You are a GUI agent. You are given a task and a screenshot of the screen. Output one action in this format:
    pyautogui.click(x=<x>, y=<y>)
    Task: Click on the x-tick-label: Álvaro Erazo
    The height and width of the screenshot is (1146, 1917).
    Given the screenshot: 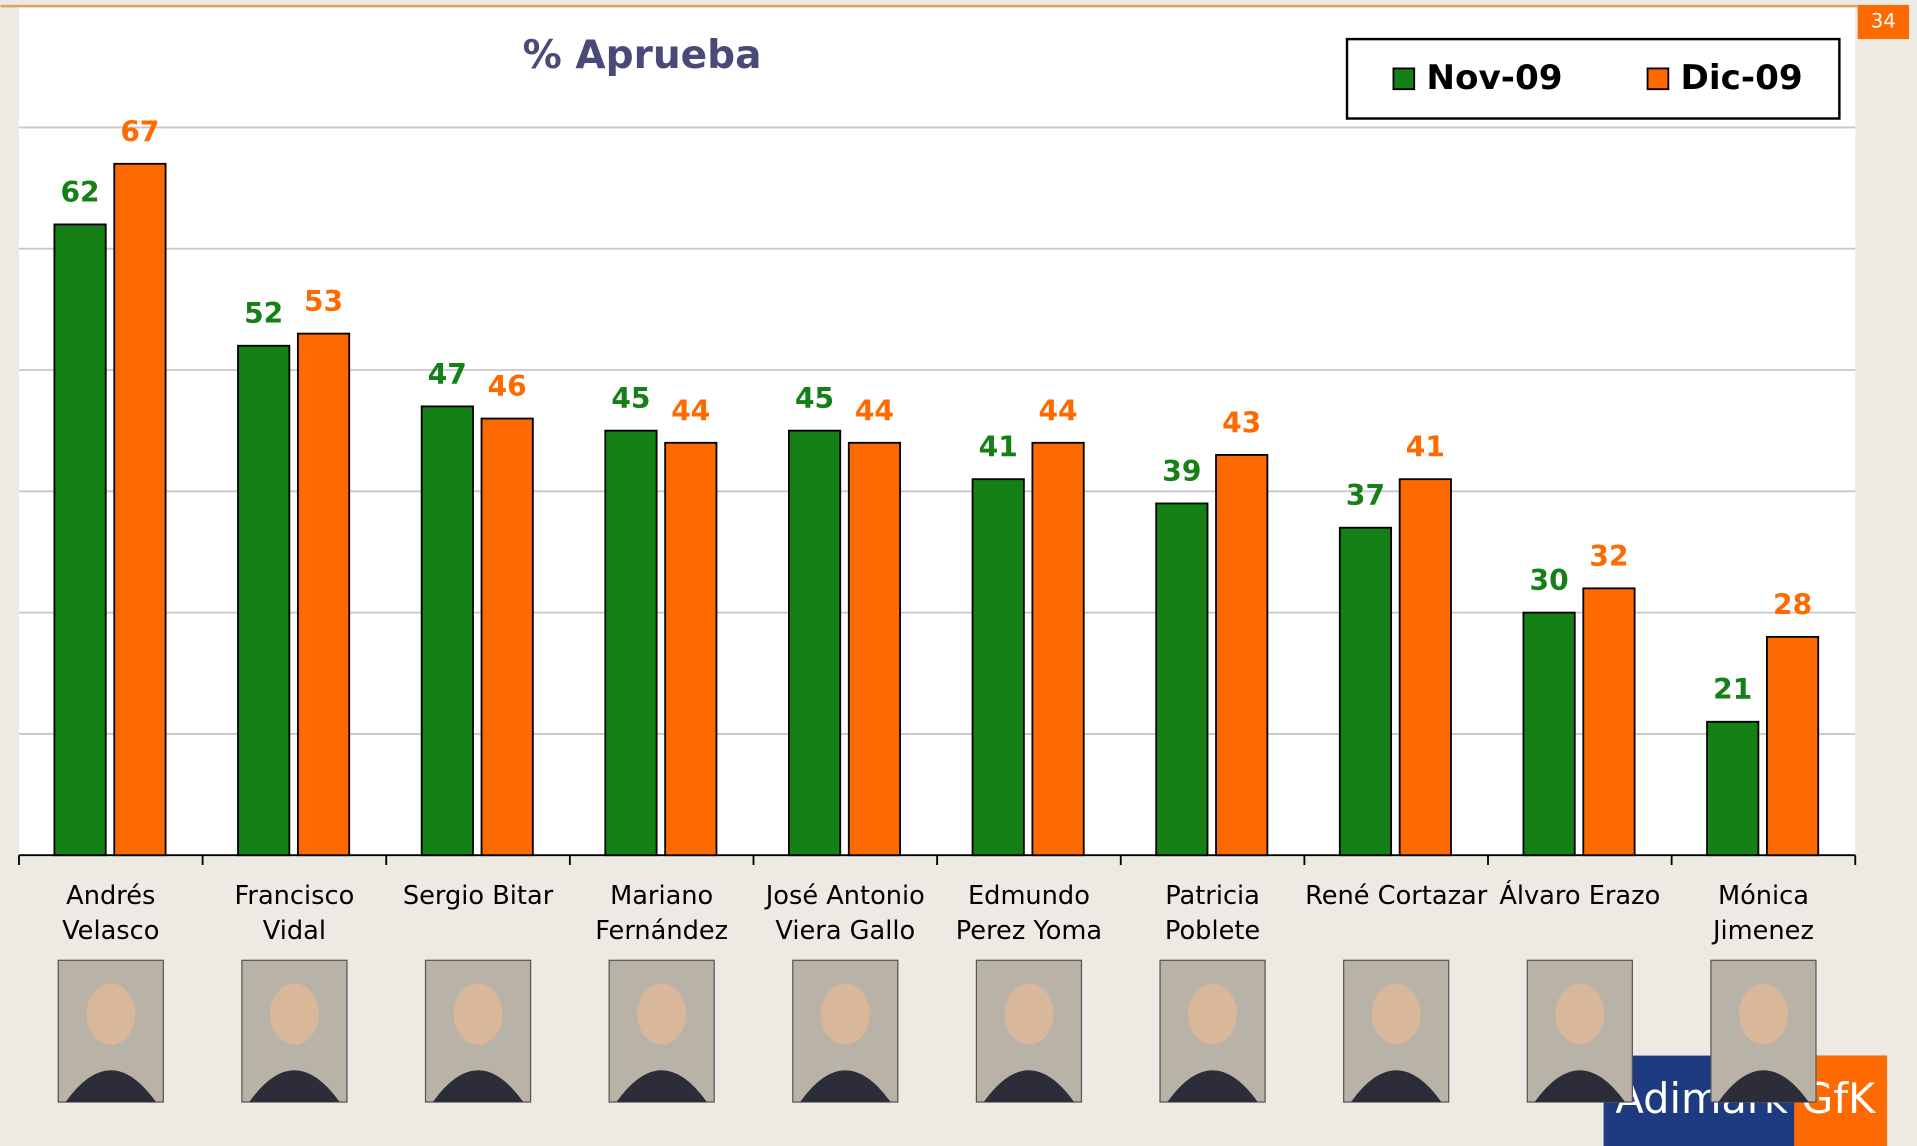 What is the action you would take?
    pyautogui.click(x=1579, y=896)
    